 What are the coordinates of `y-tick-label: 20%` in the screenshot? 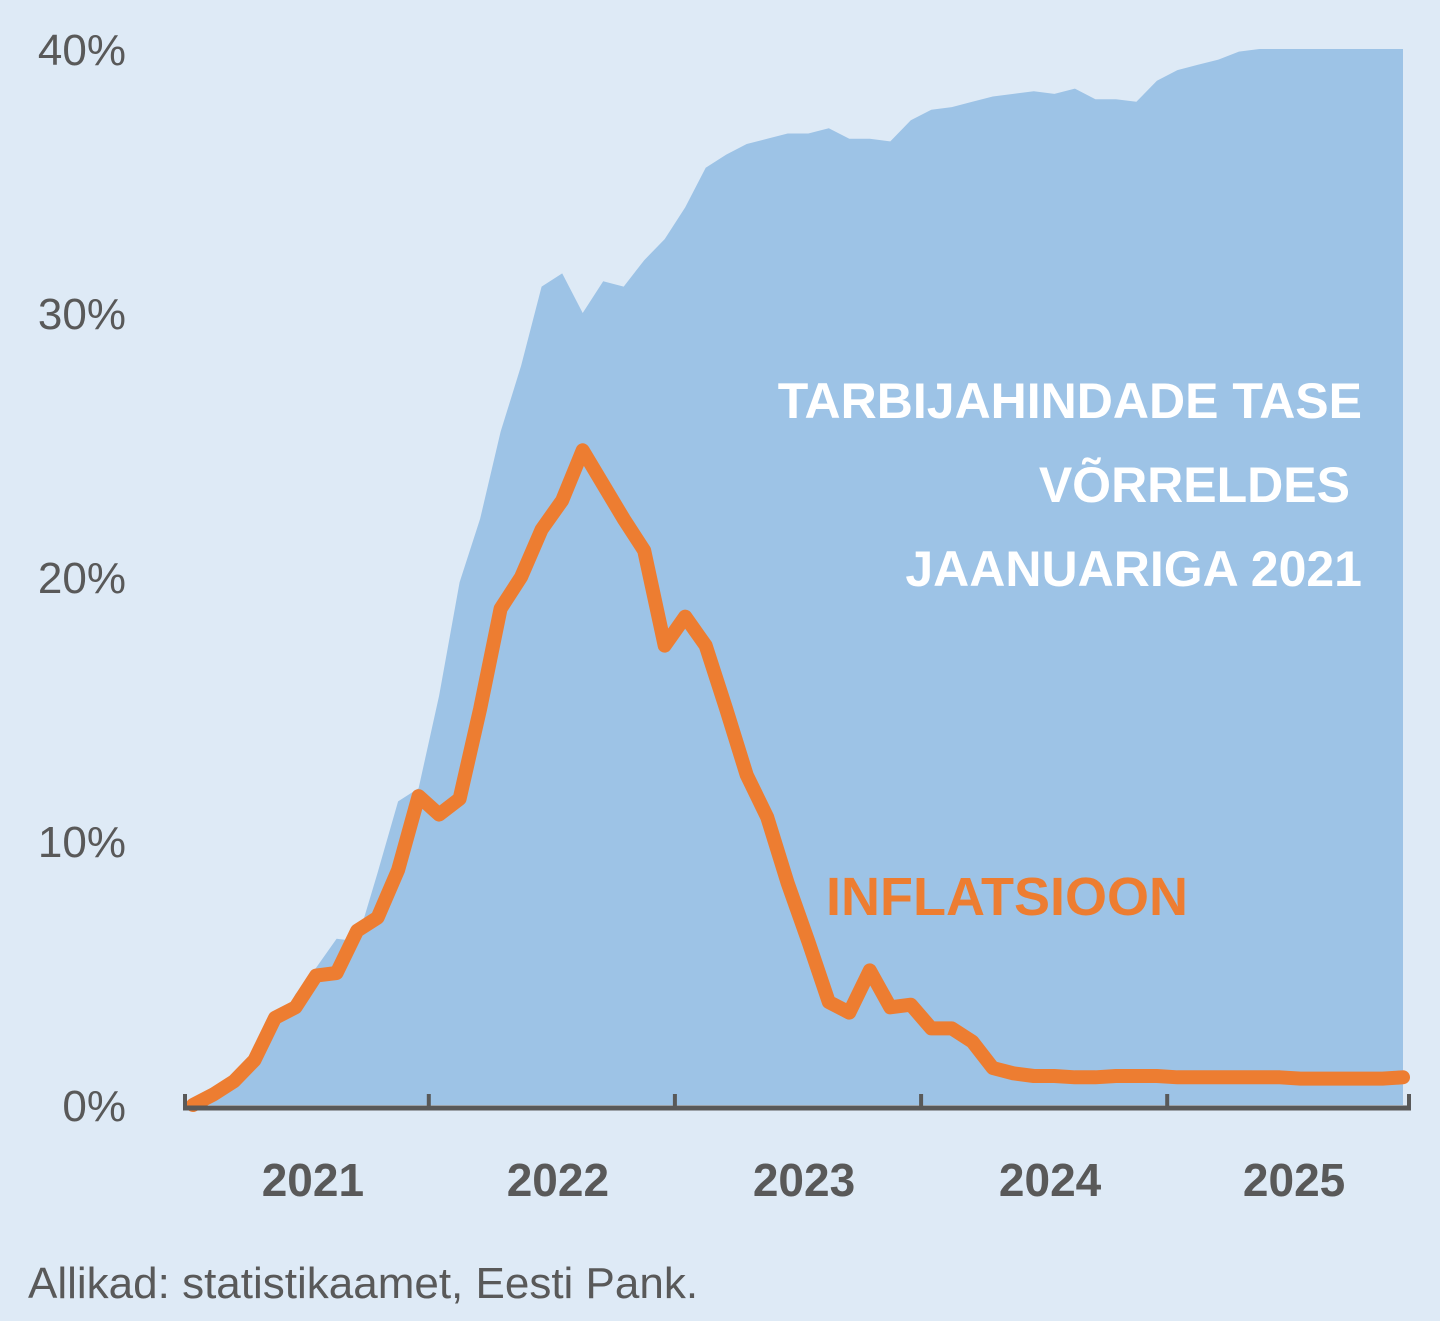 It's located at (82, 578).